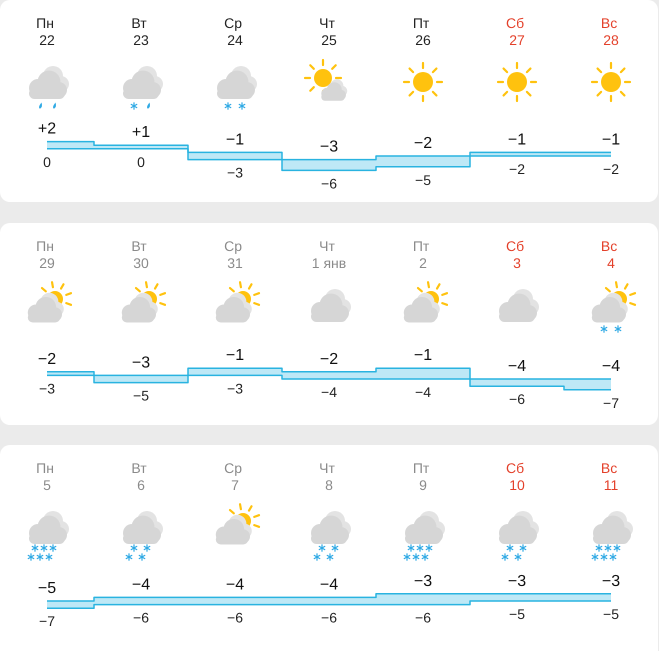  I want to click on x-tick-label: Сб 10, so click(517, 476).